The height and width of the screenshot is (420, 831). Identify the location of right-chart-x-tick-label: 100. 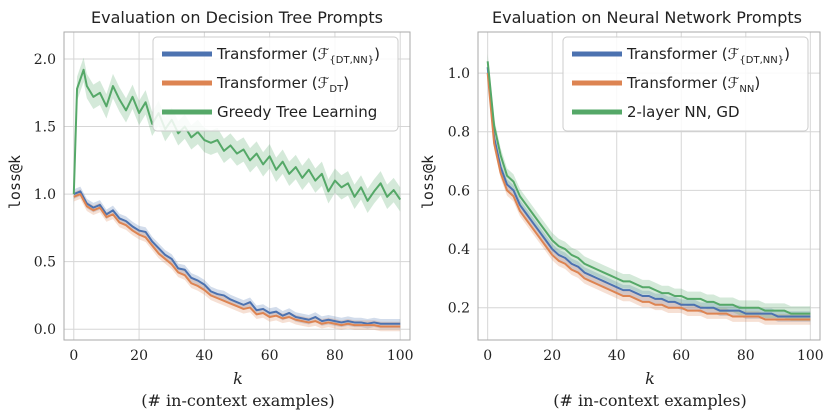
(810, 356).